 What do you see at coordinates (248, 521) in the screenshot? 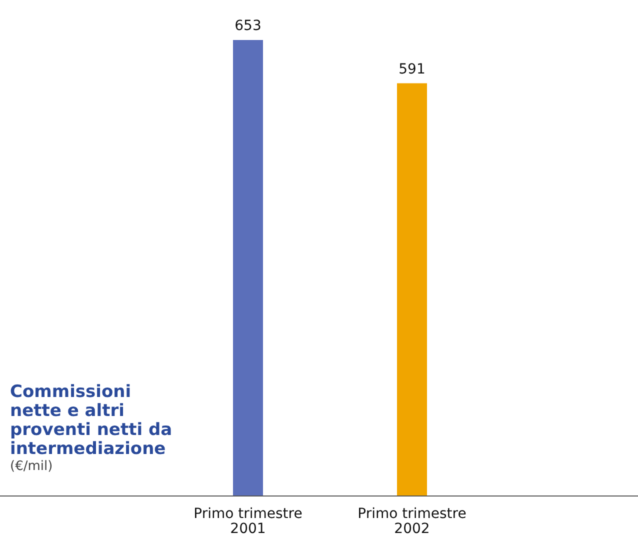
I see `x-tick-label: Primo trimestre 2001` at bounding box center [248, 521].